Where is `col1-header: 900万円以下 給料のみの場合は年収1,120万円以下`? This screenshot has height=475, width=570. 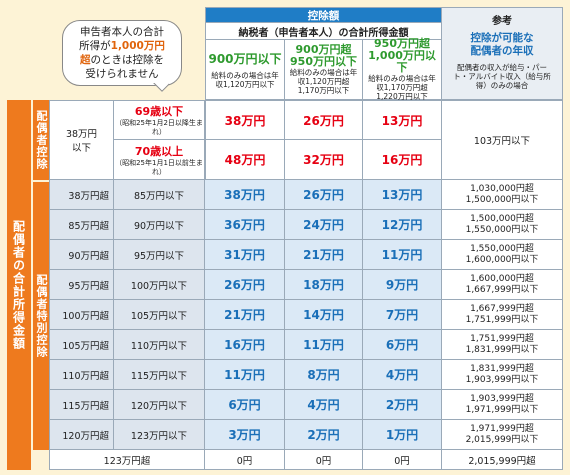
col1-header: 900万円以下 給料のみの場合は年収1,120万円以下 is located at coordinates (245, 70).